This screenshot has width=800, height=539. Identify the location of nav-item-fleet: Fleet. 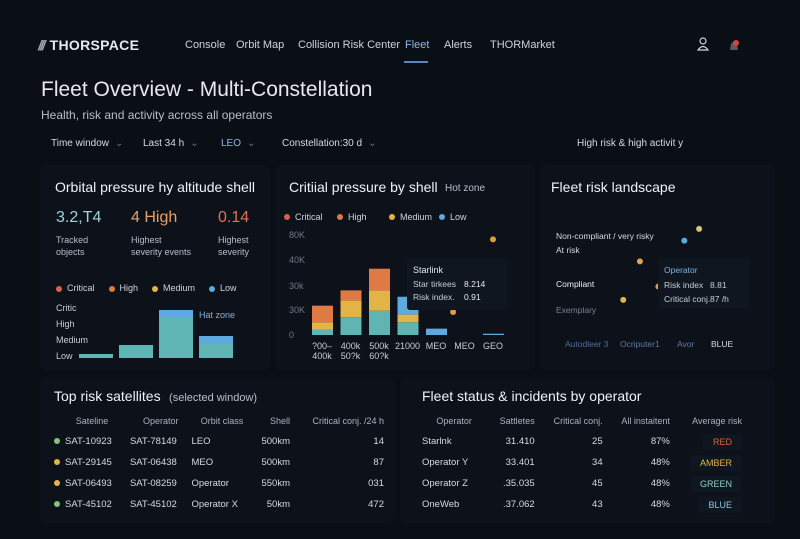
(417, 45).